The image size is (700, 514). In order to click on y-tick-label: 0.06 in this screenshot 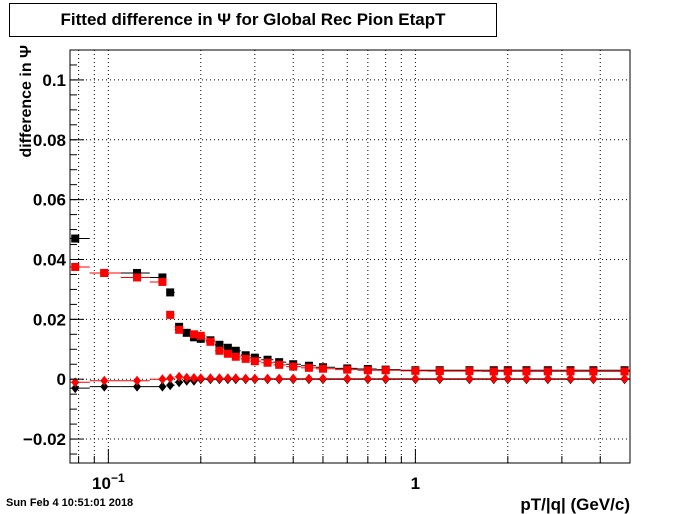, I will do `click(49, 200)`.